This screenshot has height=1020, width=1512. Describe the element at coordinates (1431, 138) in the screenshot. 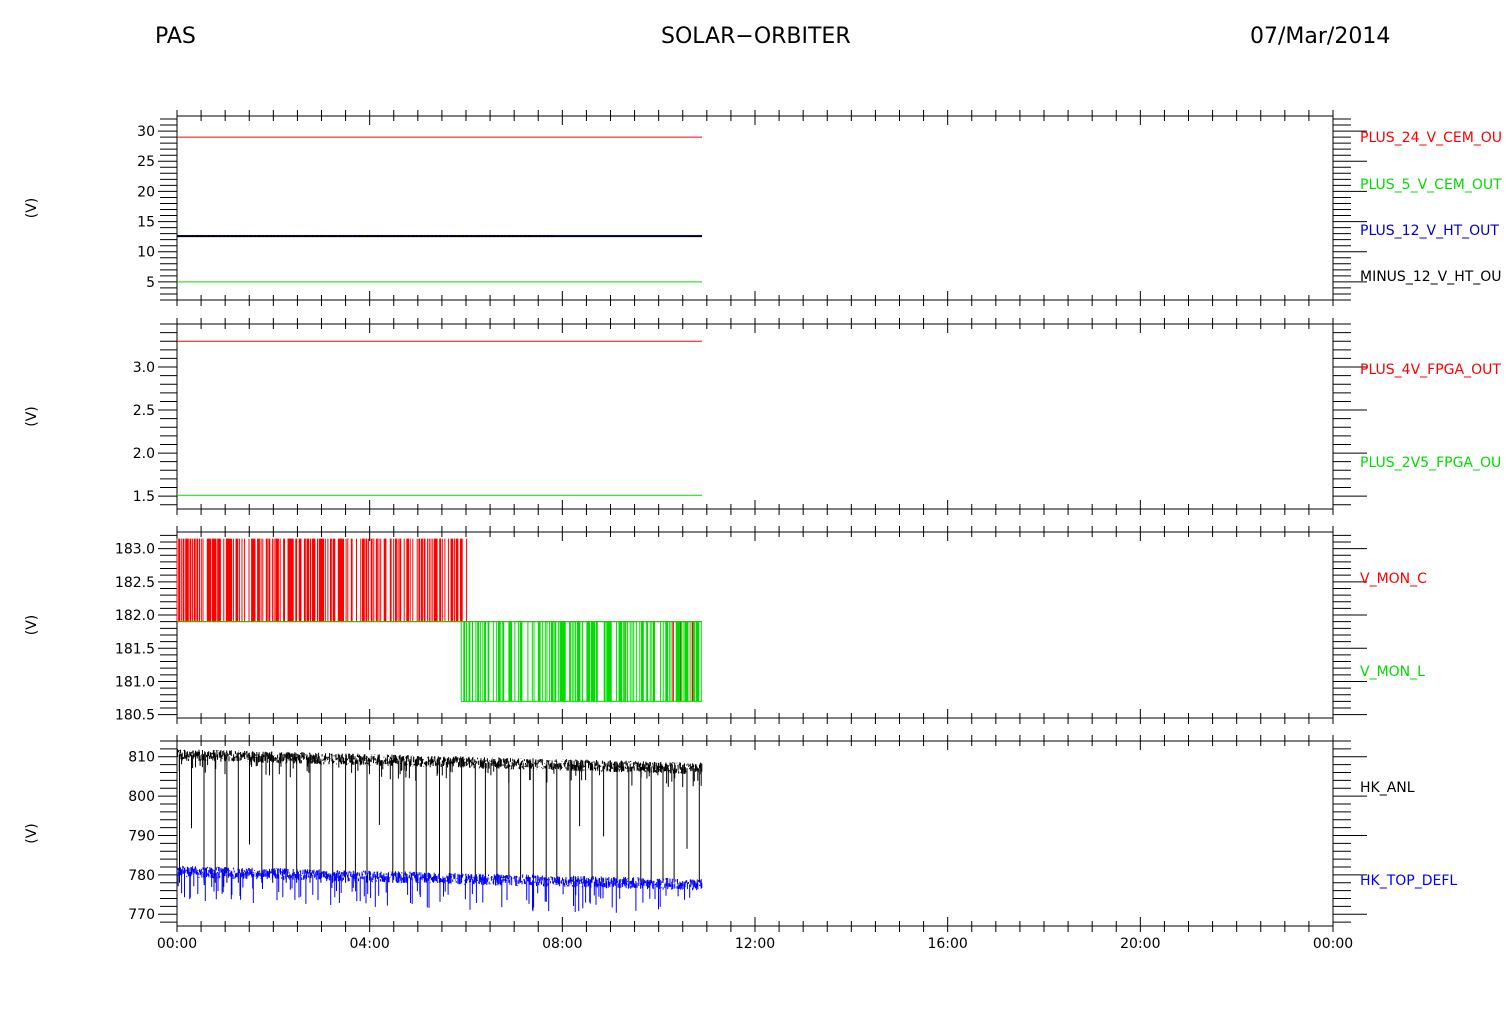

I see `legend-plus-24-v-cem-ou: PLUS_24_V_CEM_OU` at that location.